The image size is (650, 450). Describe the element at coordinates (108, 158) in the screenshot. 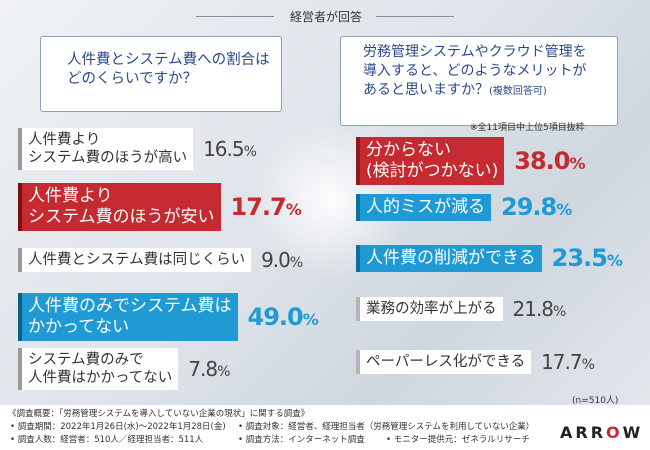

I see `bar-label-line: システム費のほうが高い` at that location.